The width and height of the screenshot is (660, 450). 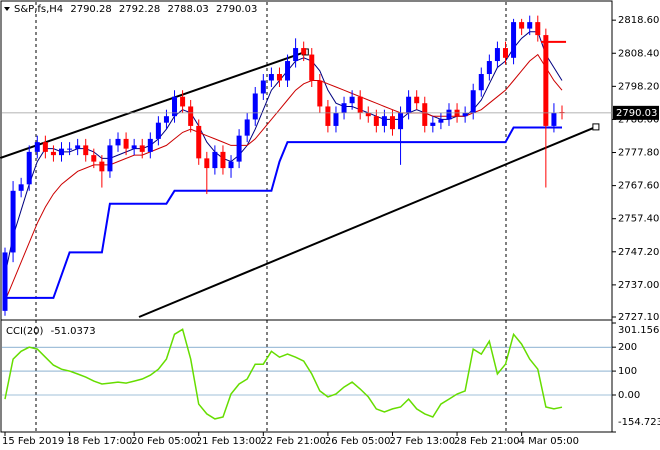 What do you see at coordinates (38, 9) in the screenshot?
I see `symbol: S&P,fs,H4` at bounding box center [38, 9].